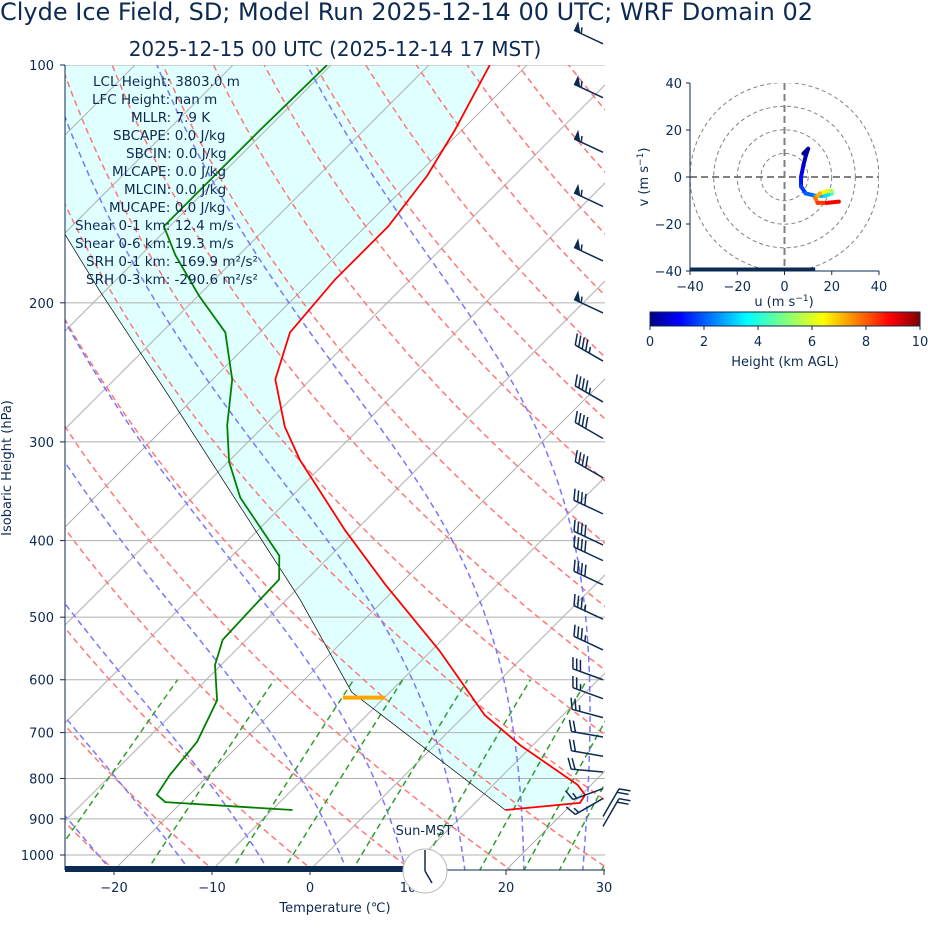  What do you see at coordinates (113, 888) in the screenshot?
I see `x-tick-label: −20` at bounding box center [113, 888].